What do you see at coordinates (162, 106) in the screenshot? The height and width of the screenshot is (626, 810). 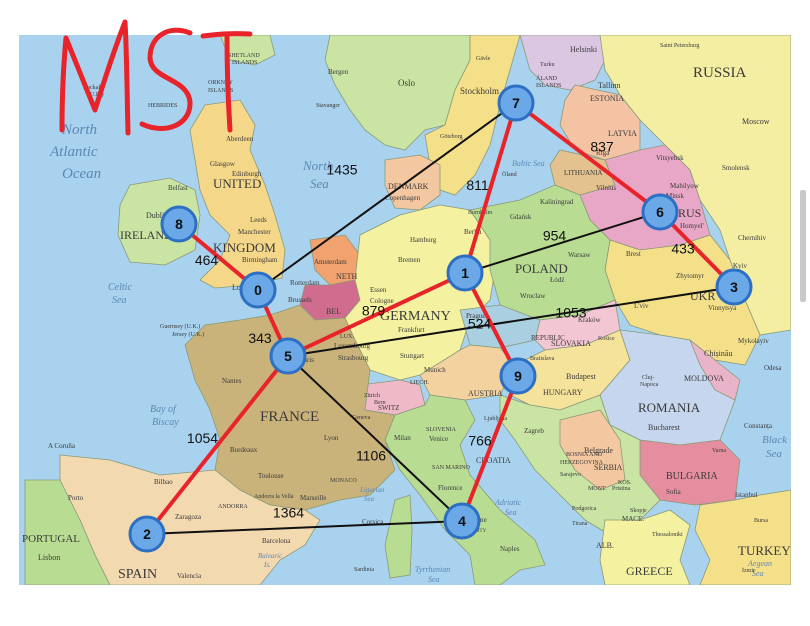 I see `island-label-hebrides: HEBRIDES` at bounding box center [162, 106].